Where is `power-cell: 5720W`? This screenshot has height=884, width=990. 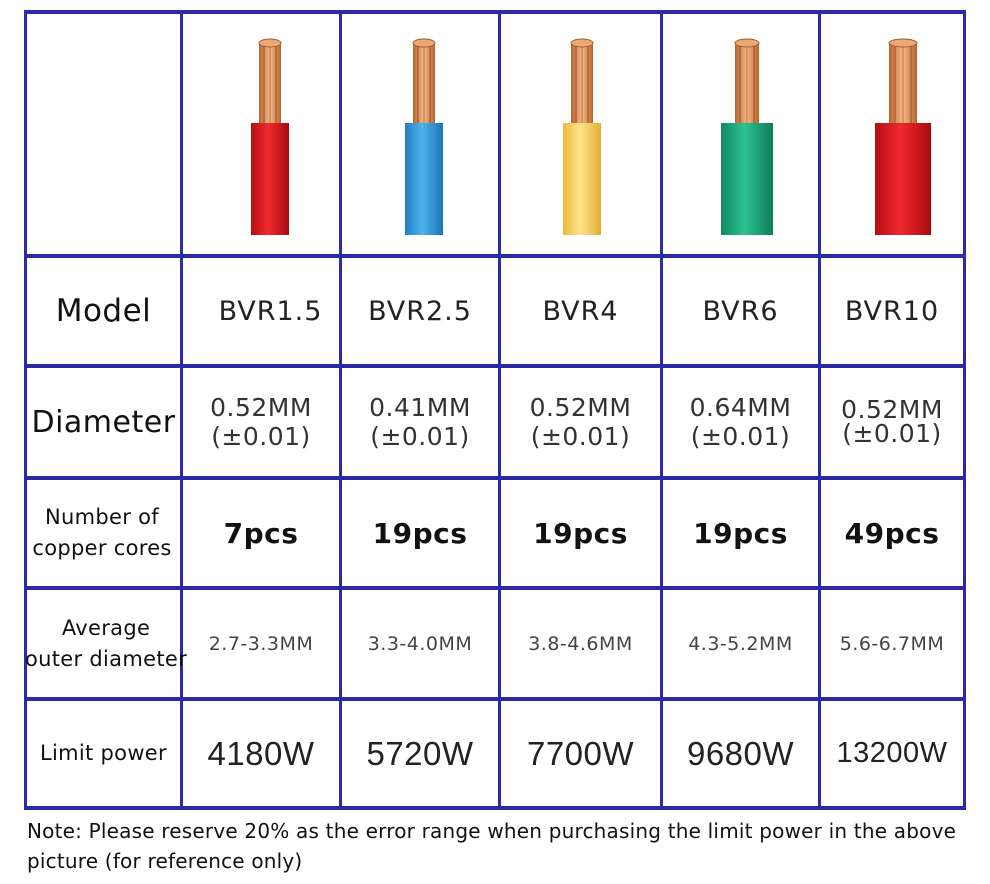
power-cell: 5720W is located at coordinates (420, 753).